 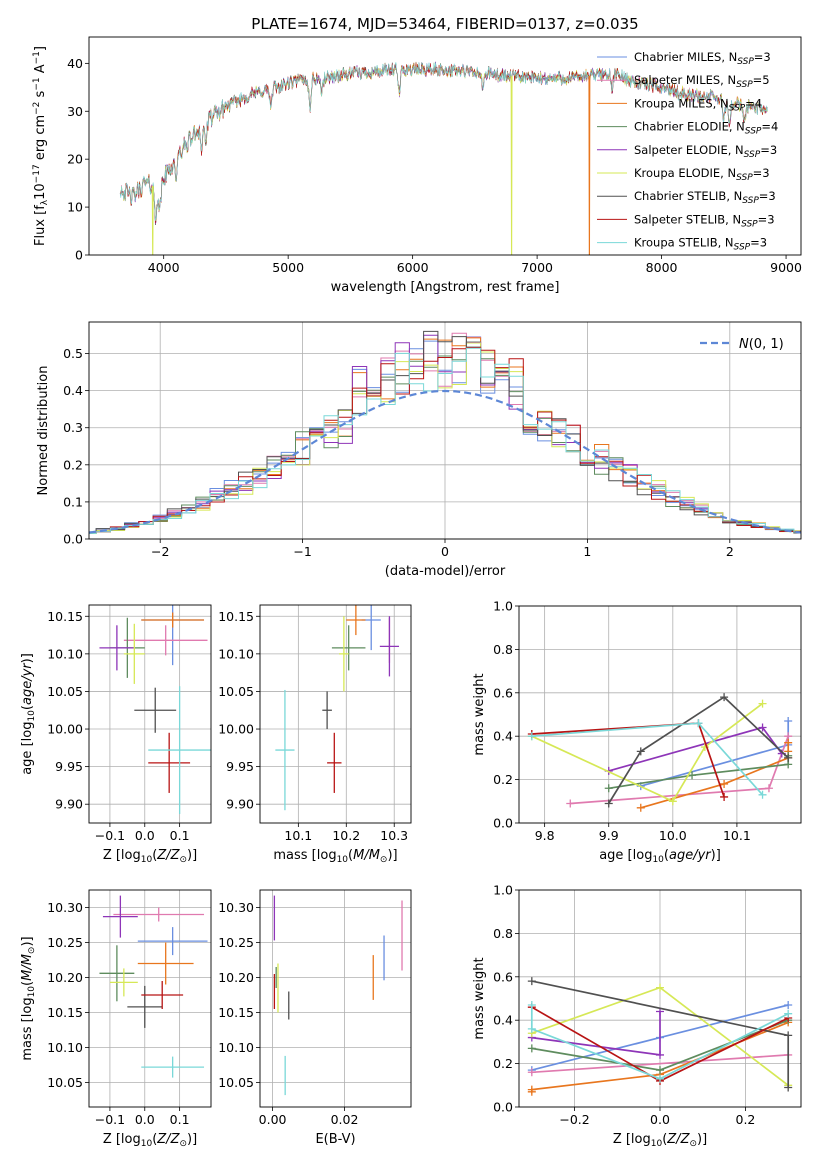 What do you see at coordinates (28, 714) in the screenshot?
I see `y-axis-label: age [log10(age/yr)]` at bounding box center [28, 714].